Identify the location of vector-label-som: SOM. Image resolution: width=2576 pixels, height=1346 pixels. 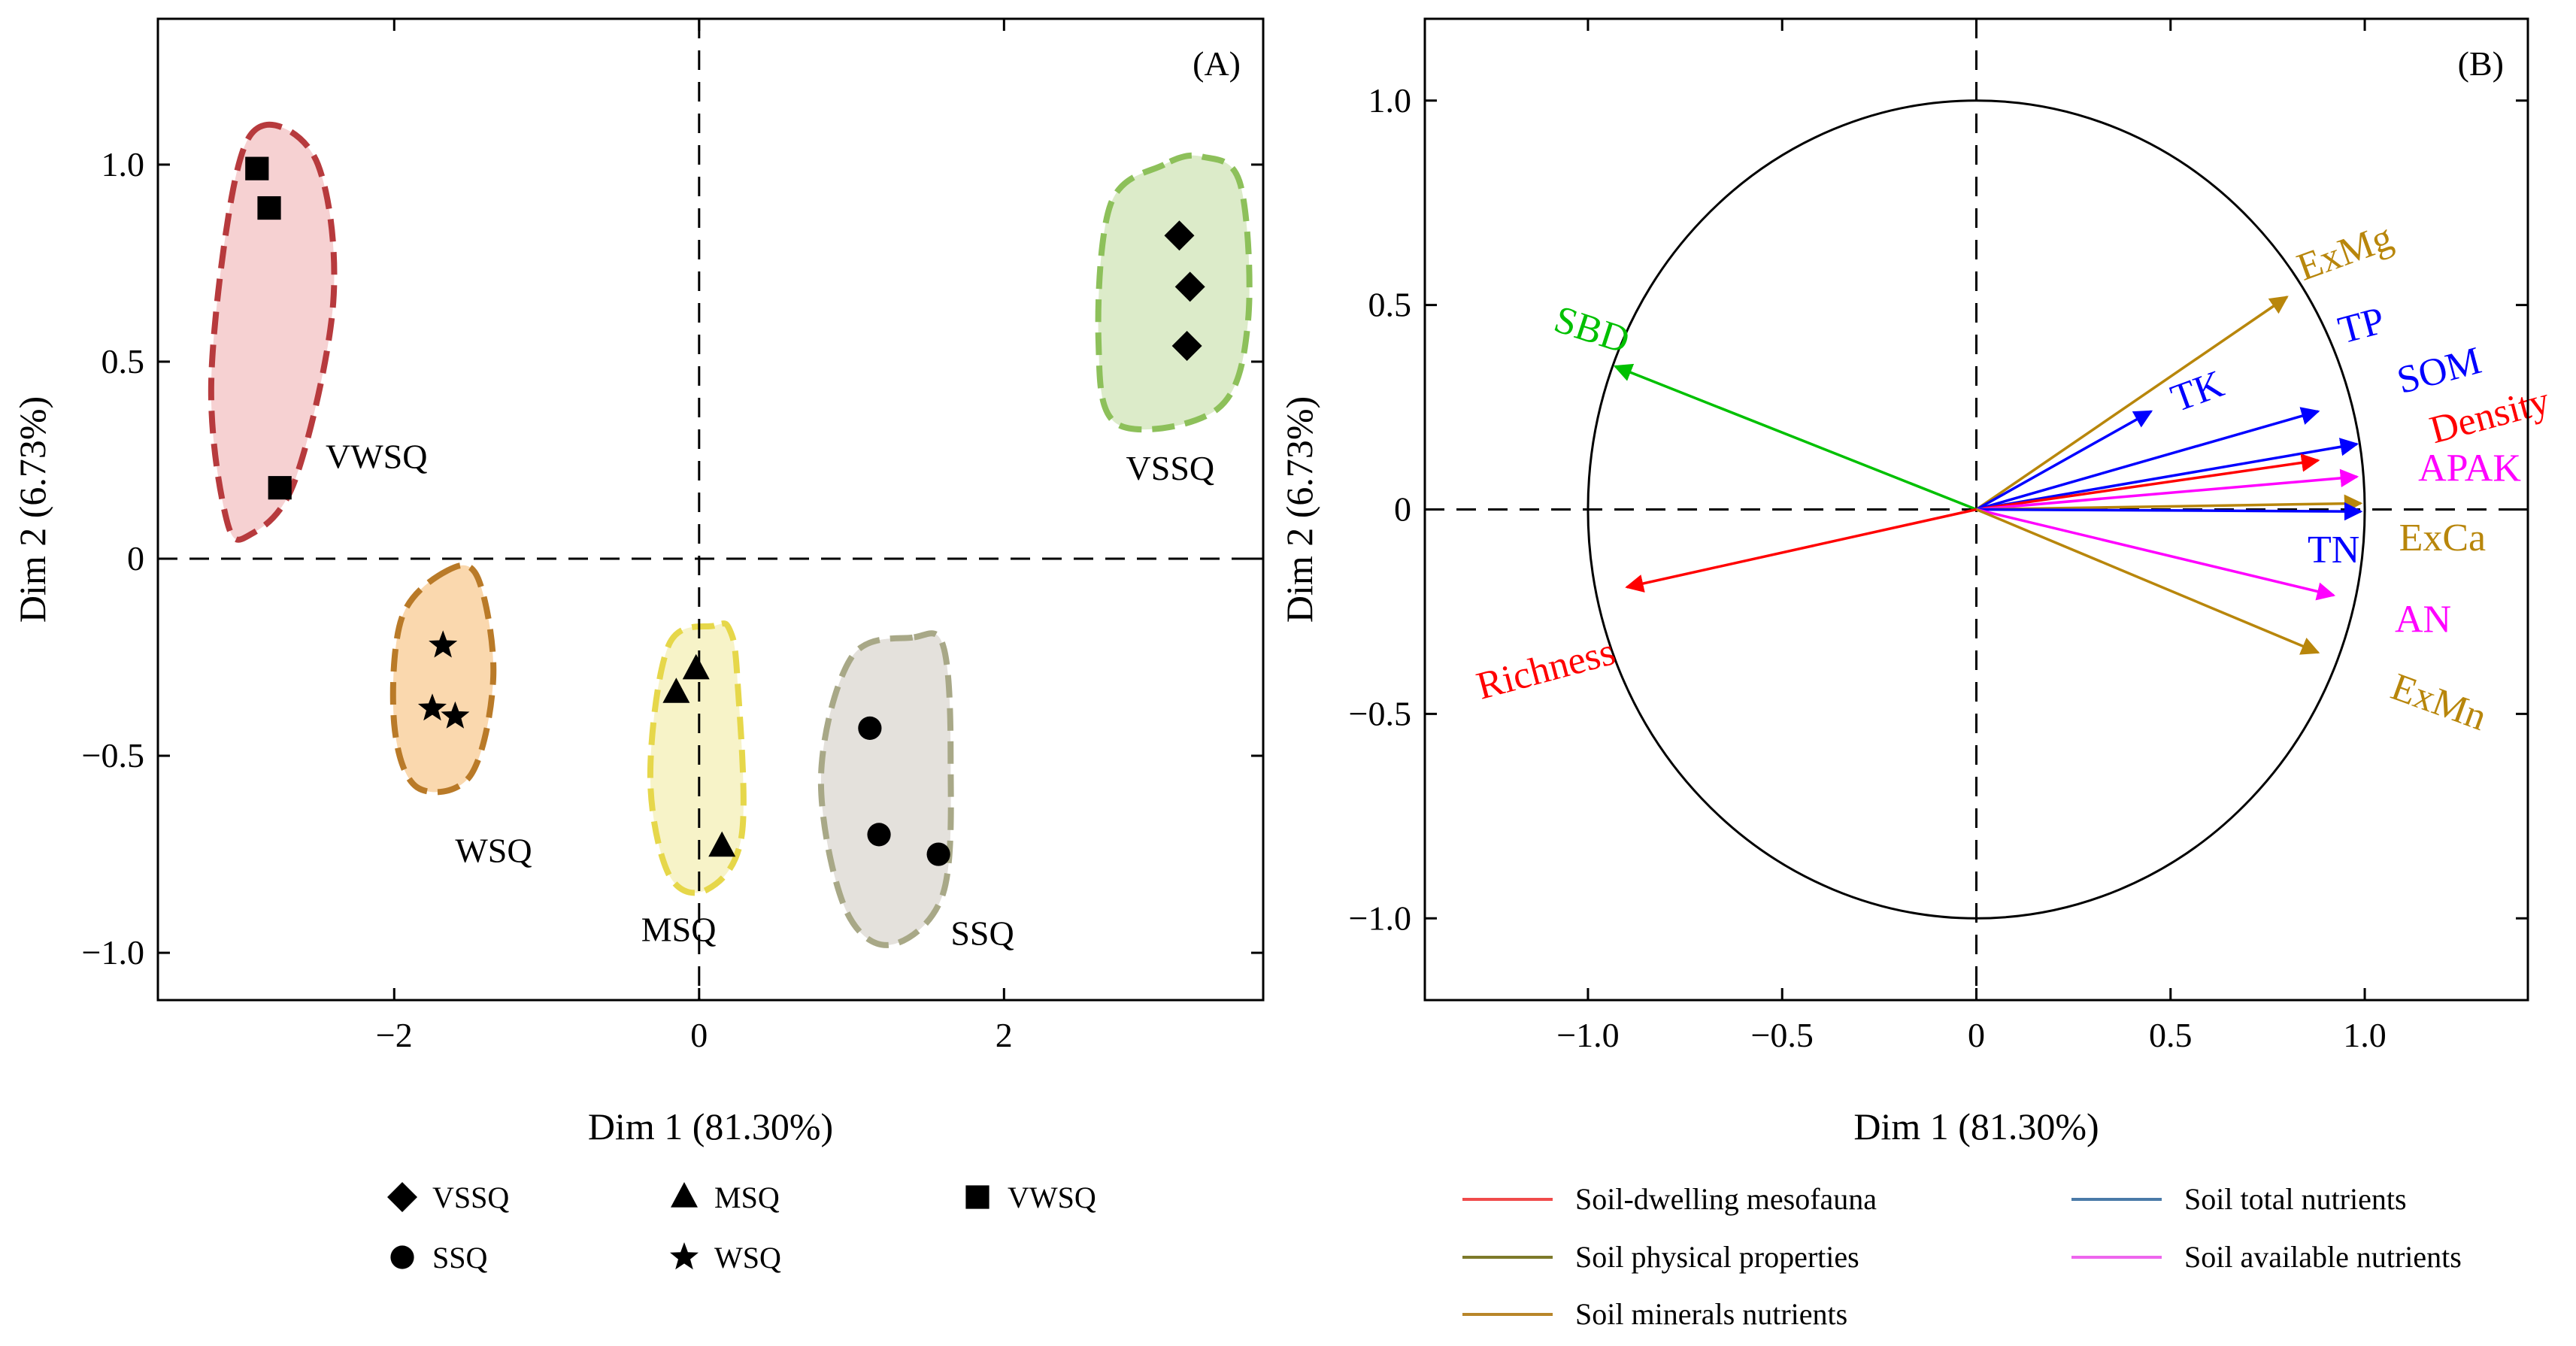
(2439, 370).